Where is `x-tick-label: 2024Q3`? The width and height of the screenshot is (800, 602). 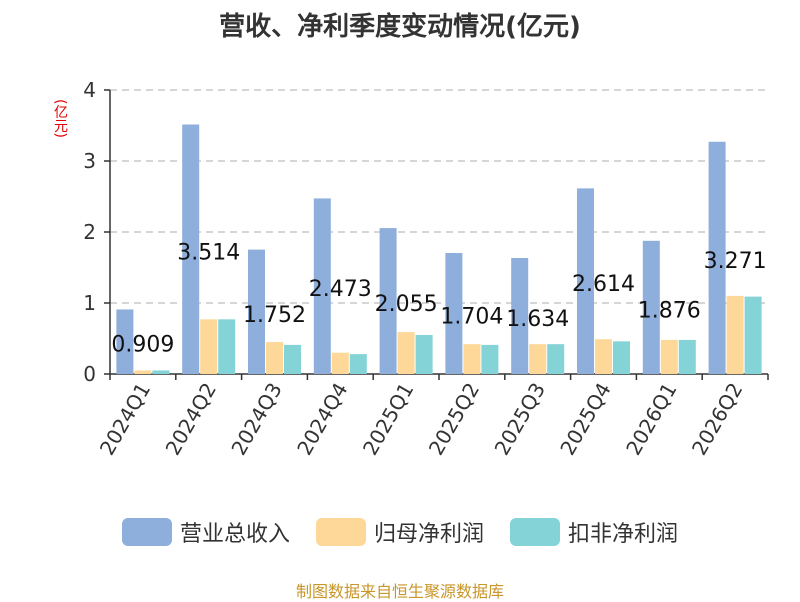
x-tick-label: 2024Q3 is located at coordinates (256, 419).